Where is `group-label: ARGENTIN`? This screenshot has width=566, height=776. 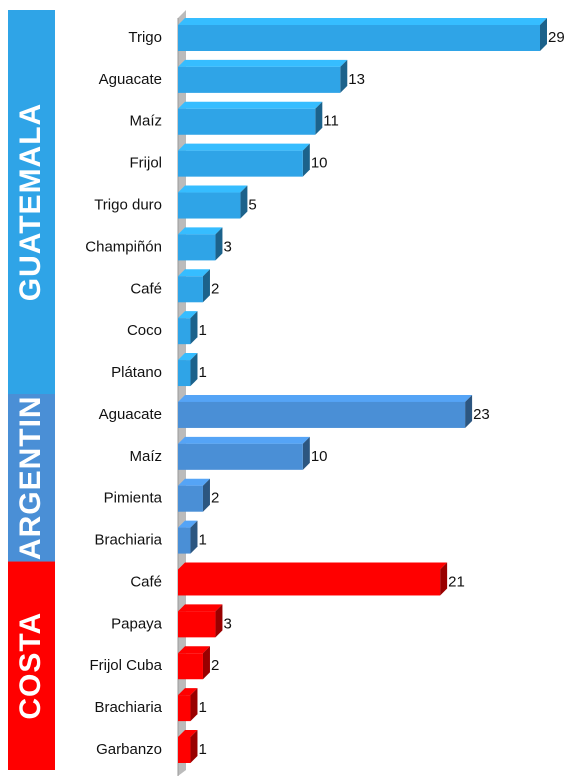 group-label: ARGENTIN is located at coordinates (30, 477).